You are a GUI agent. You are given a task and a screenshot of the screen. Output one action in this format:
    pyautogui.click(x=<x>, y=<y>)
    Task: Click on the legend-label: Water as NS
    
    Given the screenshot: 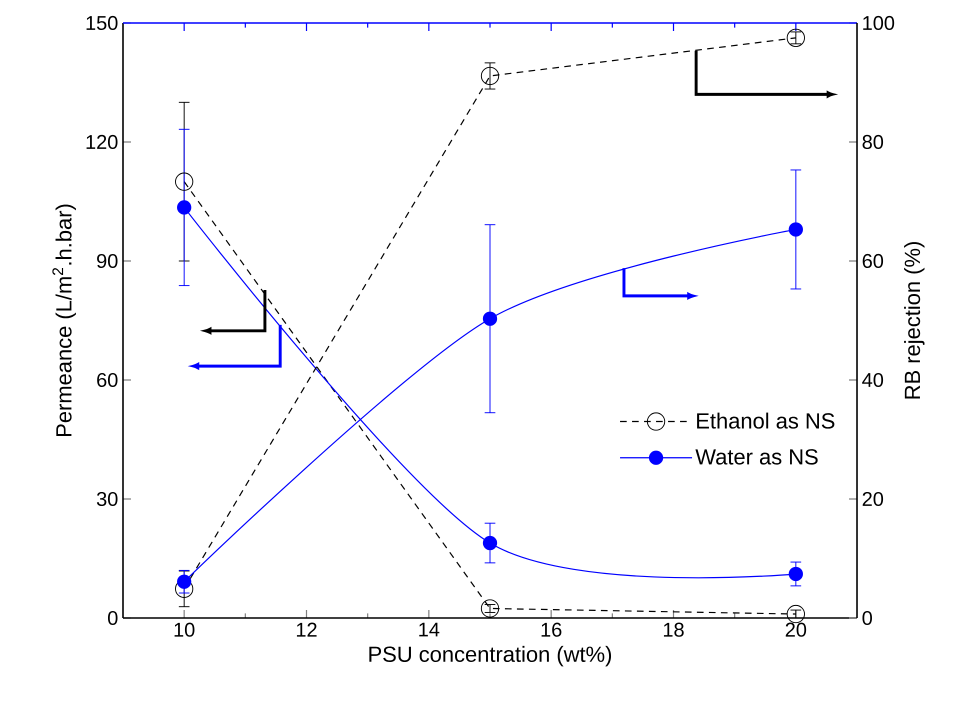 What is the action you would take?
    pyautogui.click(x=756, y=457)
    